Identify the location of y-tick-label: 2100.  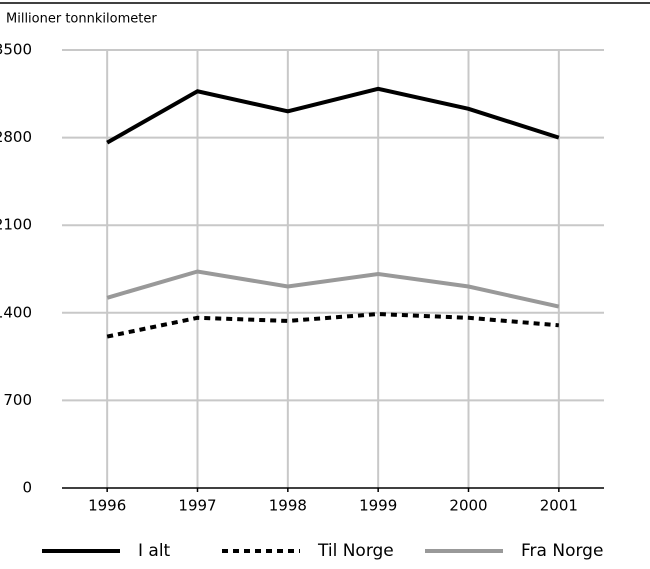
(16, 225).